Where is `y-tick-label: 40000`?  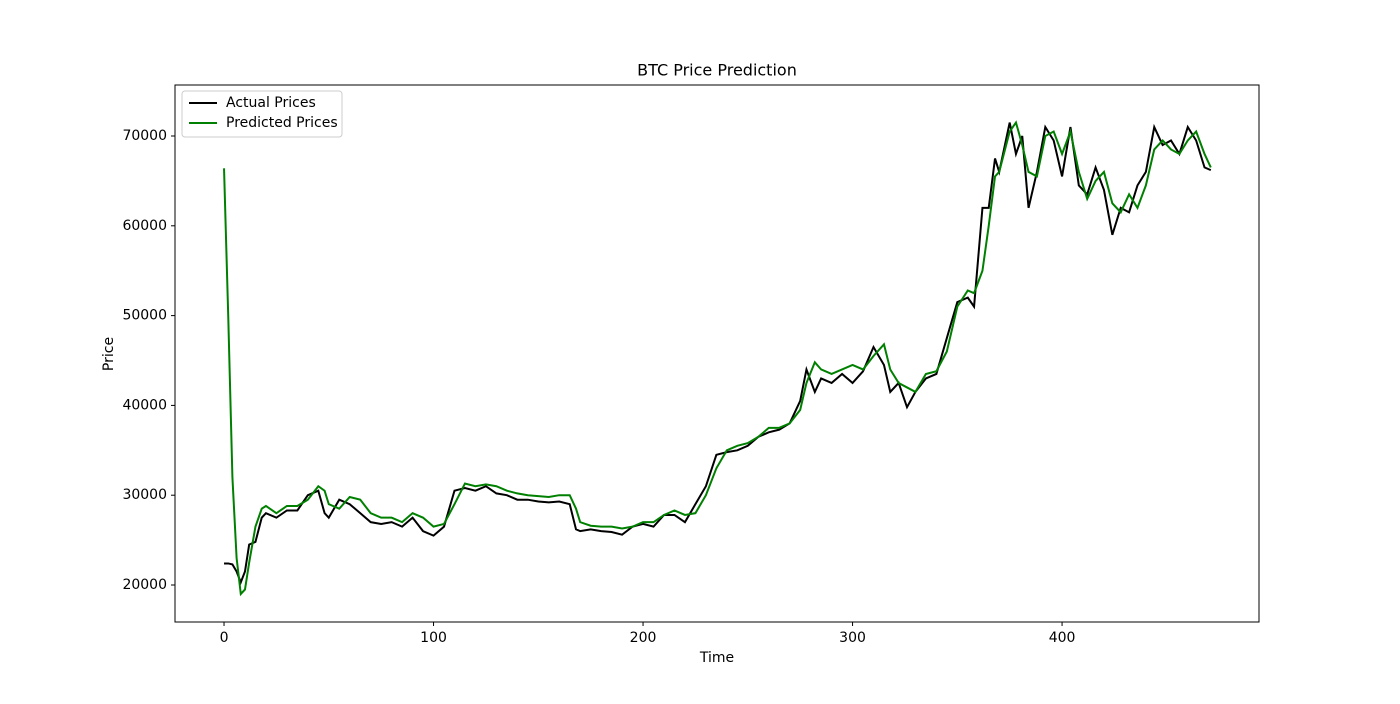
y-tick-label: 40000 is located at coordinates (144, 405).